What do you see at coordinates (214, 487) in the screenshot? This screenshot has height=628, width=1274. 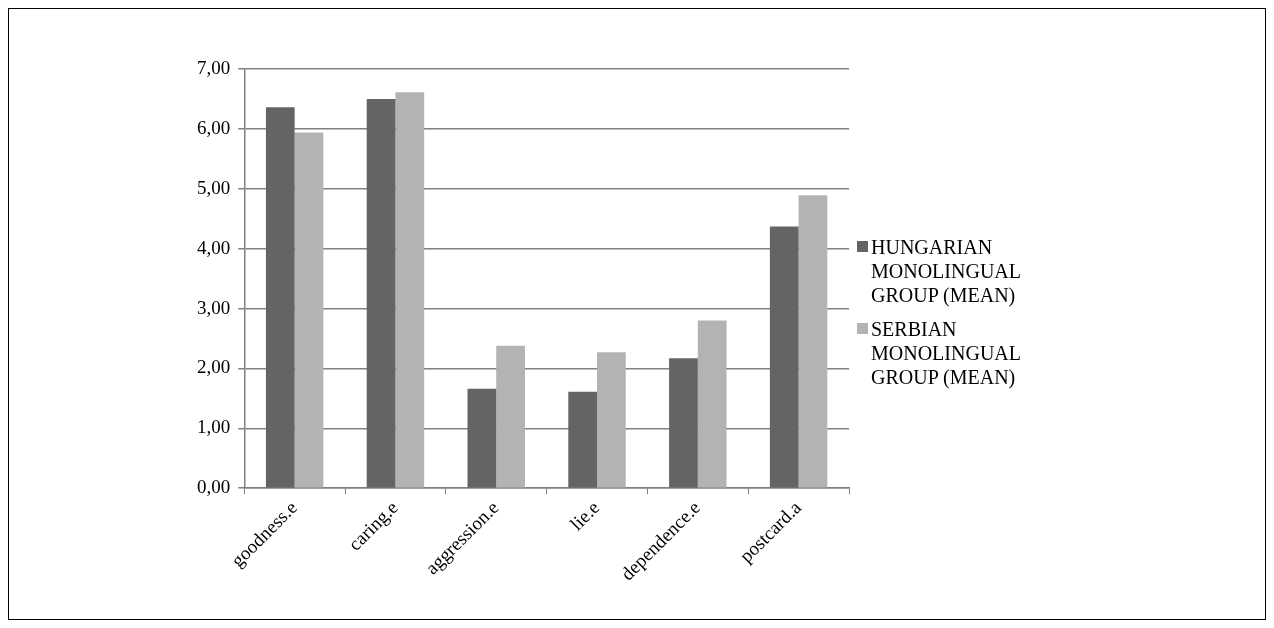 I see `y-tick-label: 0,00` at bounding box center [214, 487].